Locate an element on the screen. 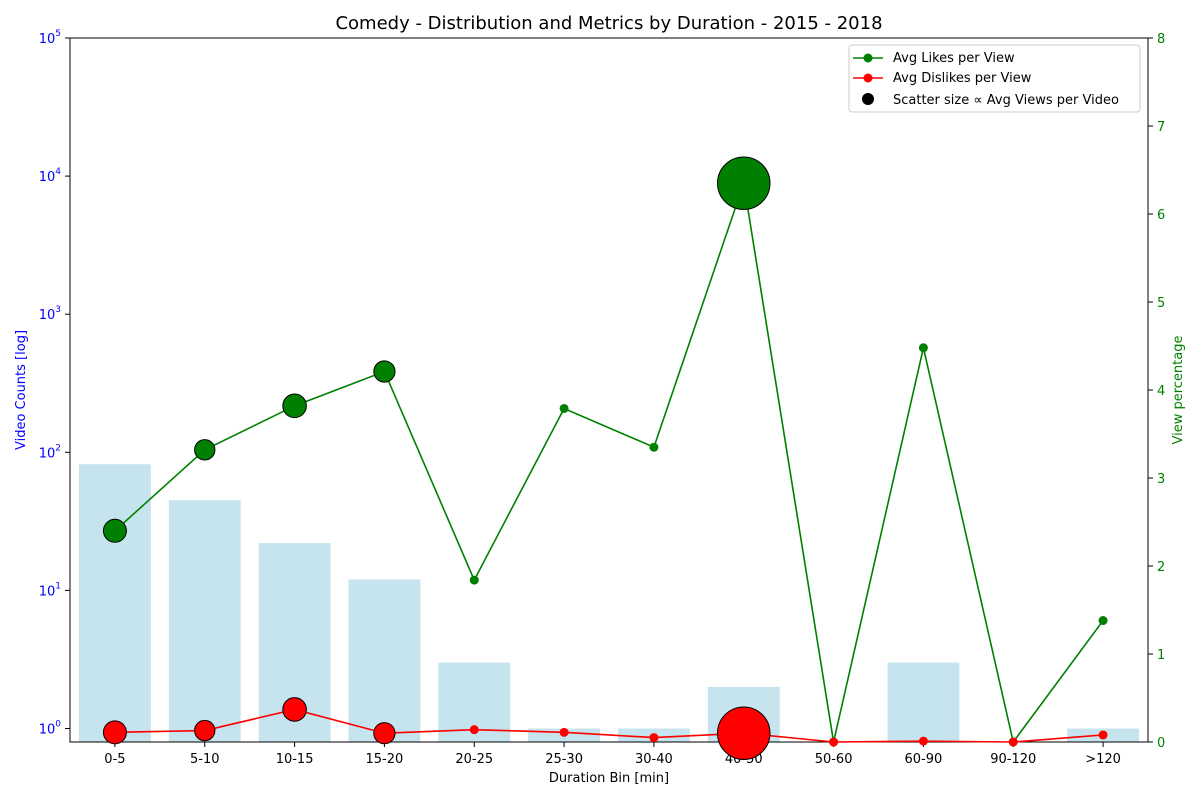  y-left-tick-label-4: 10⁴ is located at coordinates (50, 176).